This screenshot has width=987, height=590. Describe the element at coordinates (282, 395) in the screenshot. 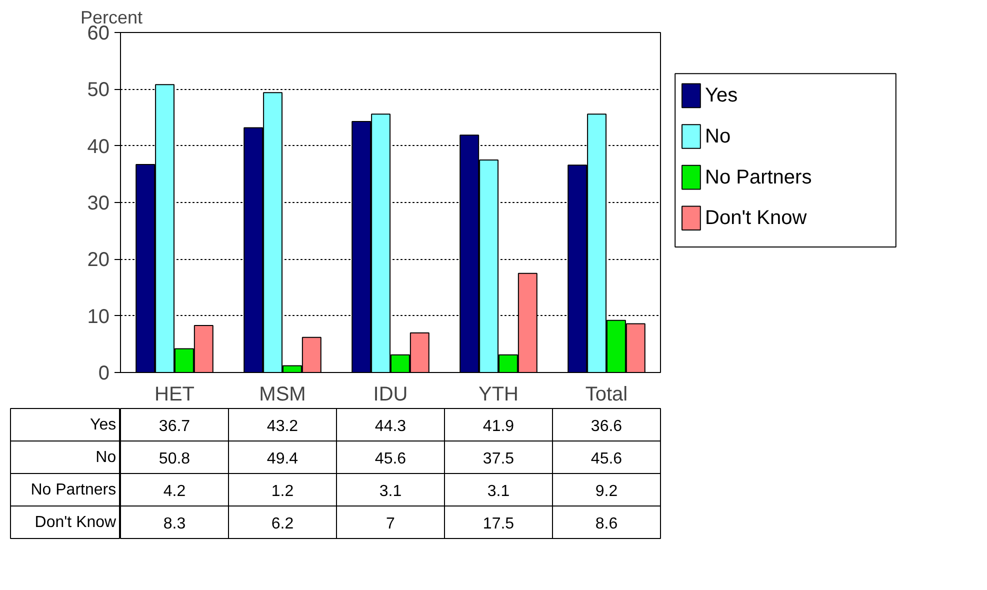

I see `x-tick-label: MSM` at that location.